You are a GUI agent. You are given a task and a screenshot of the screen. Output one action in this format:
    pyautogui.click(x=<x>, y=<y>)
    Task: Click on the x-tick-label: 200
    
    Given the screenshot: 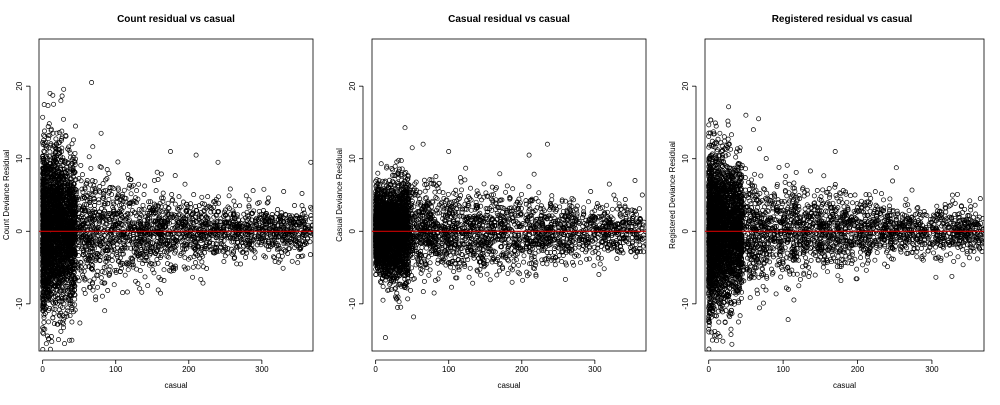 What is the action you would take?
    pyautogui.click(x=522, y=369)
    